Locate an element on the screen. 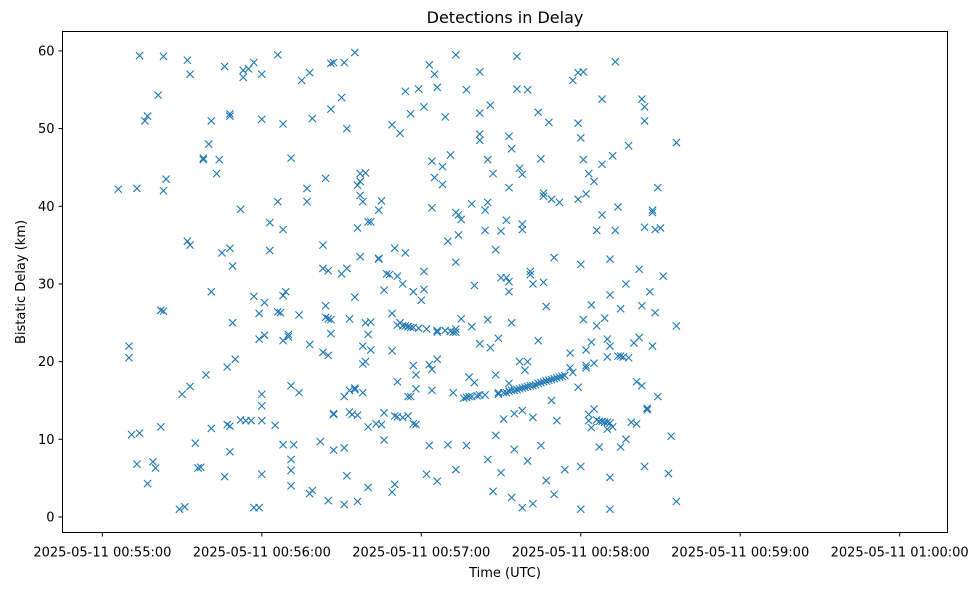 The image size is (980, 590). y-tick-label: 60 is located at coordinates (46, 51).